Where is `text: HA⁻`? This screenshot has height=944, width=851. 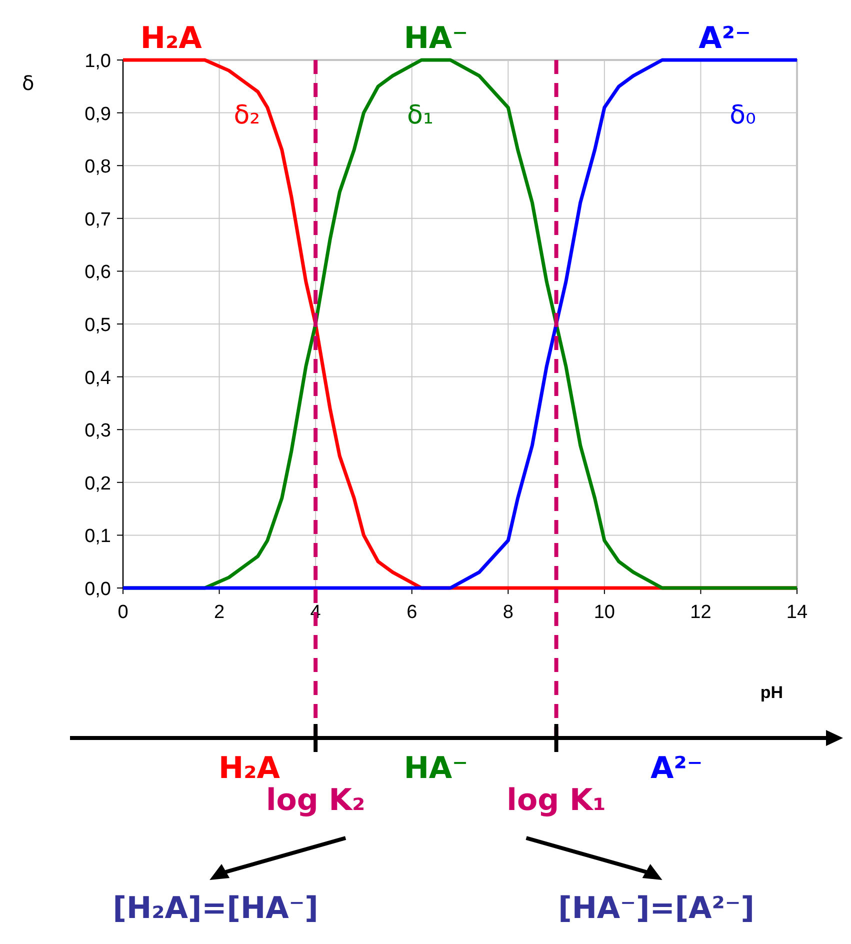 text: HA⁻ is located at coordinates (436, 768).